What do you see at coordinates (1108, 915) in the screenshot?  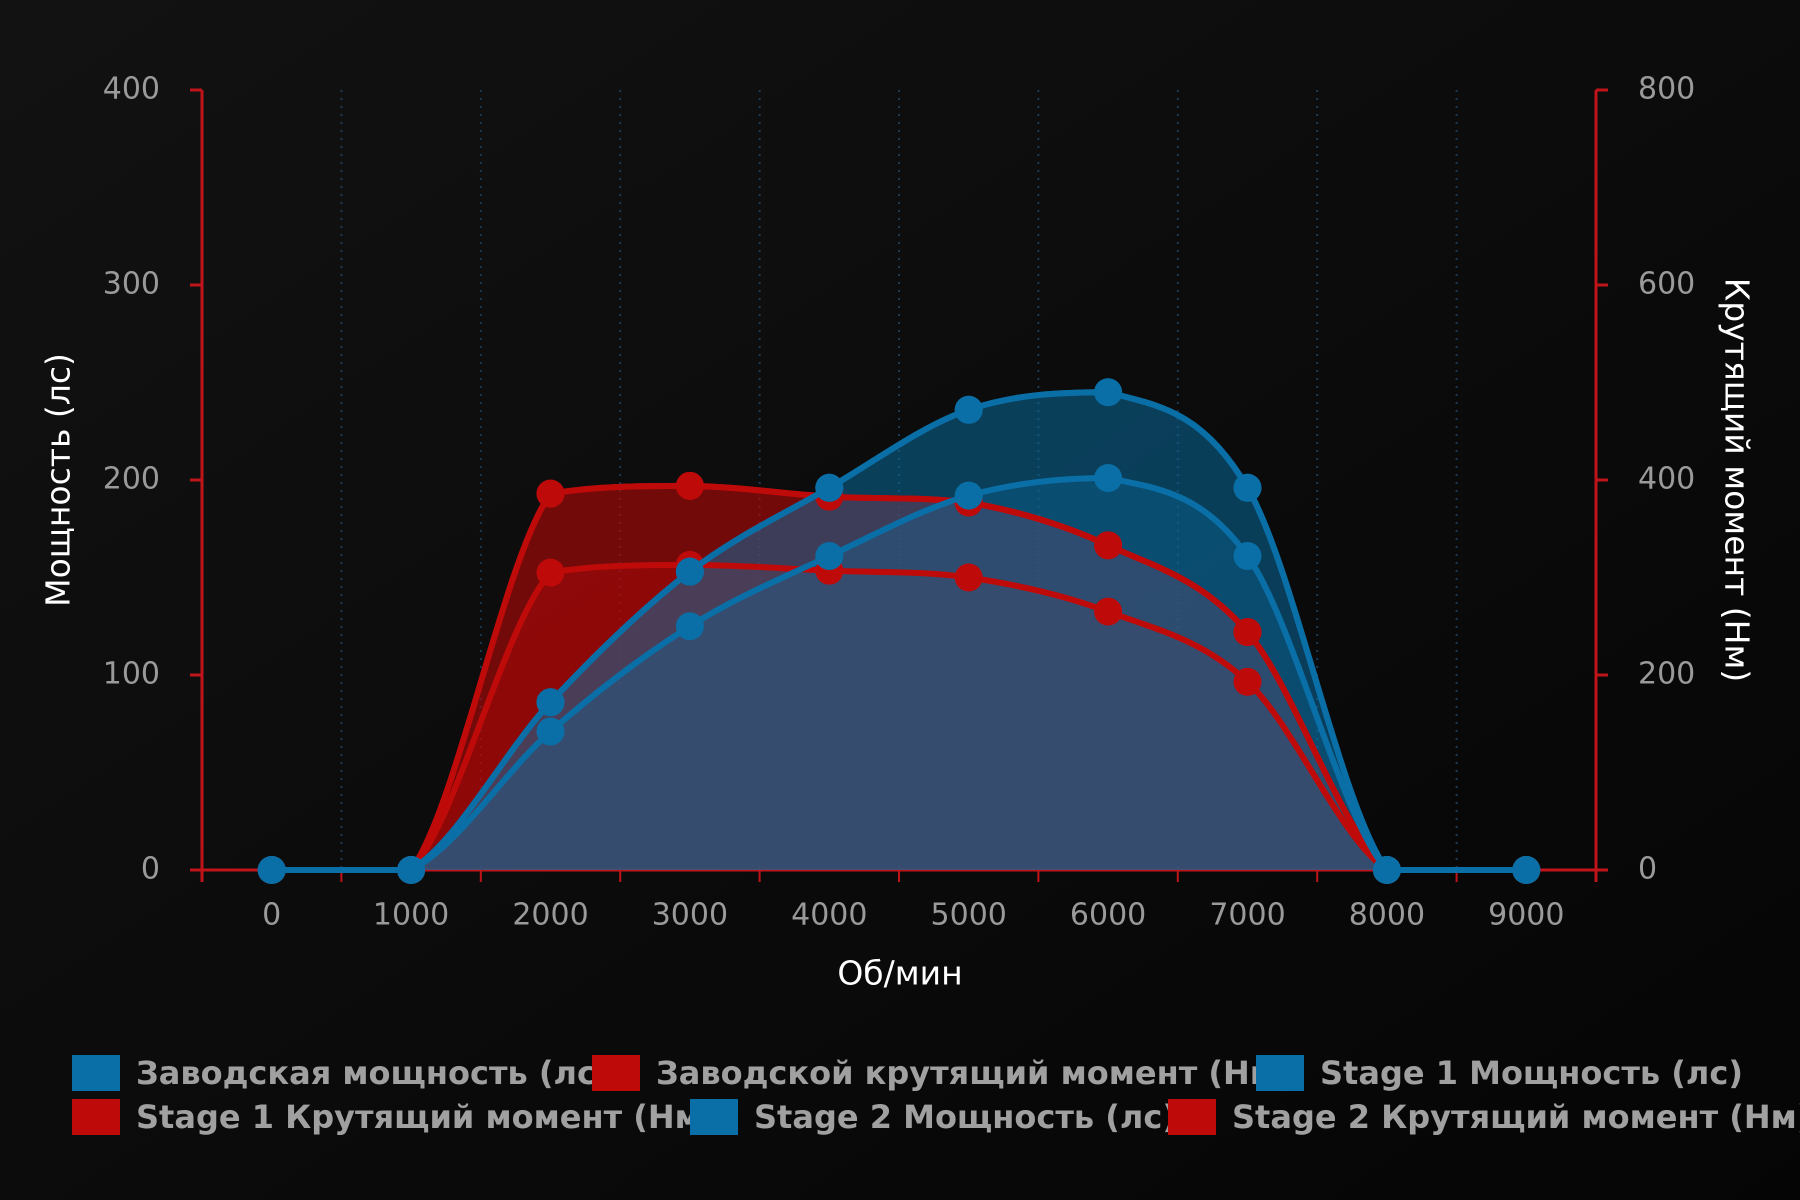 I see `x-tick-label: 6000` at bounding box center [1108, 915].